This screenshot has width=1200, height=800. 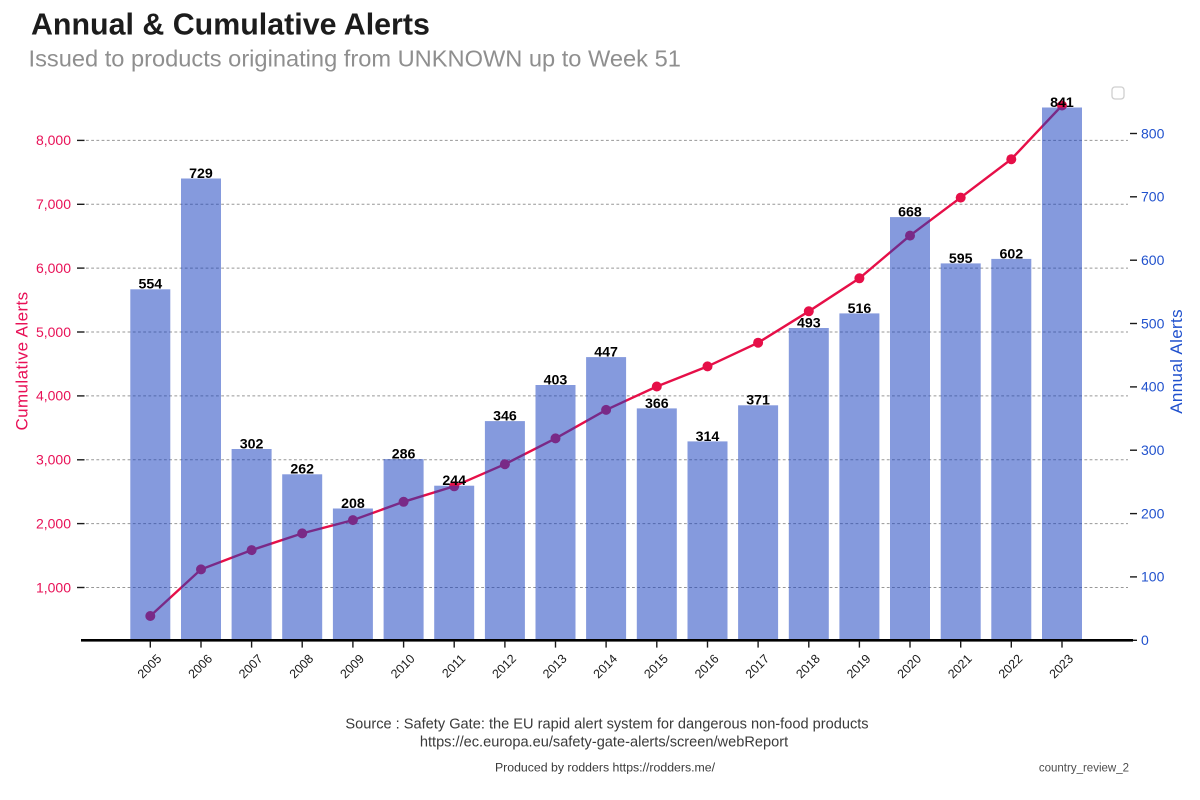 What do you see at coordinates (1084, 769) in the screenshot?
I see `svg-text: country_review_2` at bounding box center [1084, 769].